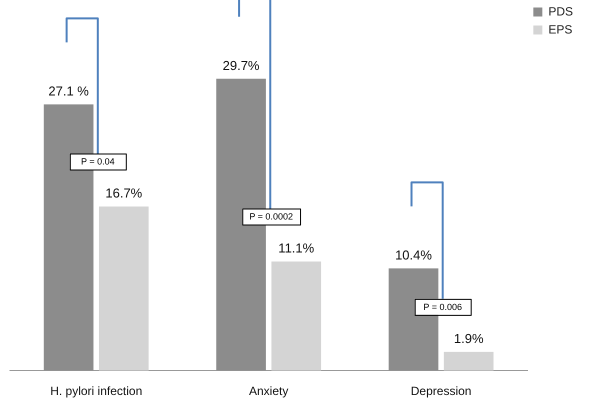  I want to click on legend-label: EPS, so click(560, 29).